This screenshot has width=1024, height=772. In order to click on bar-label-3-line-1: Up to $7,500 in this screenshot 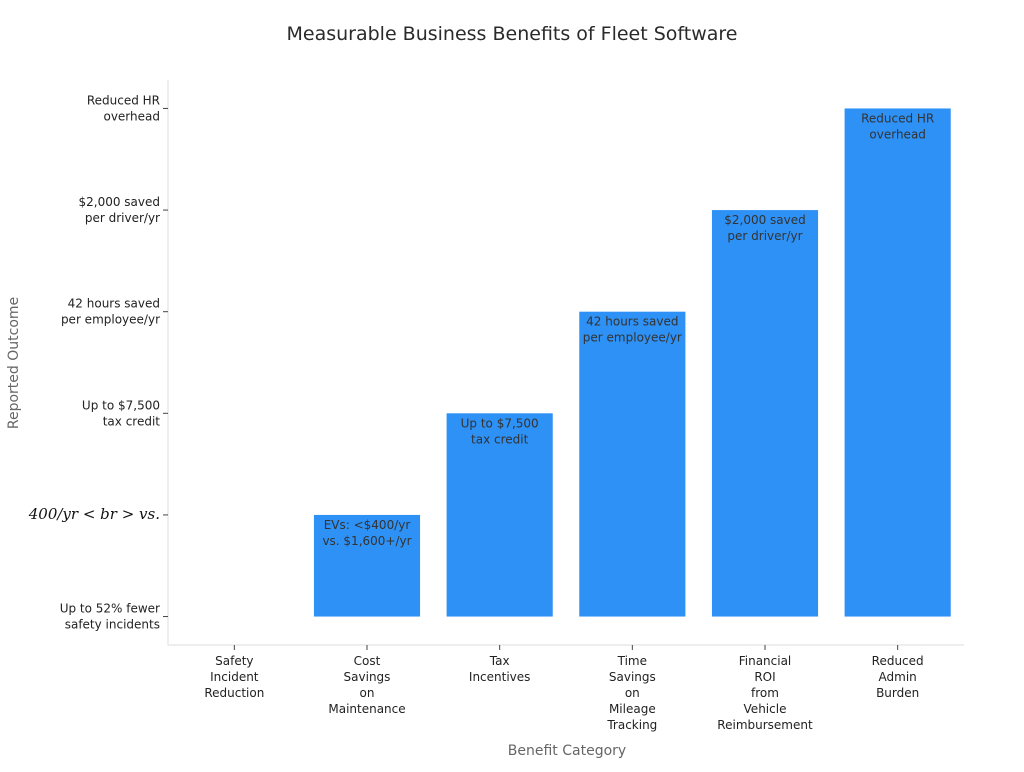, I will do `click(500, 423)`.